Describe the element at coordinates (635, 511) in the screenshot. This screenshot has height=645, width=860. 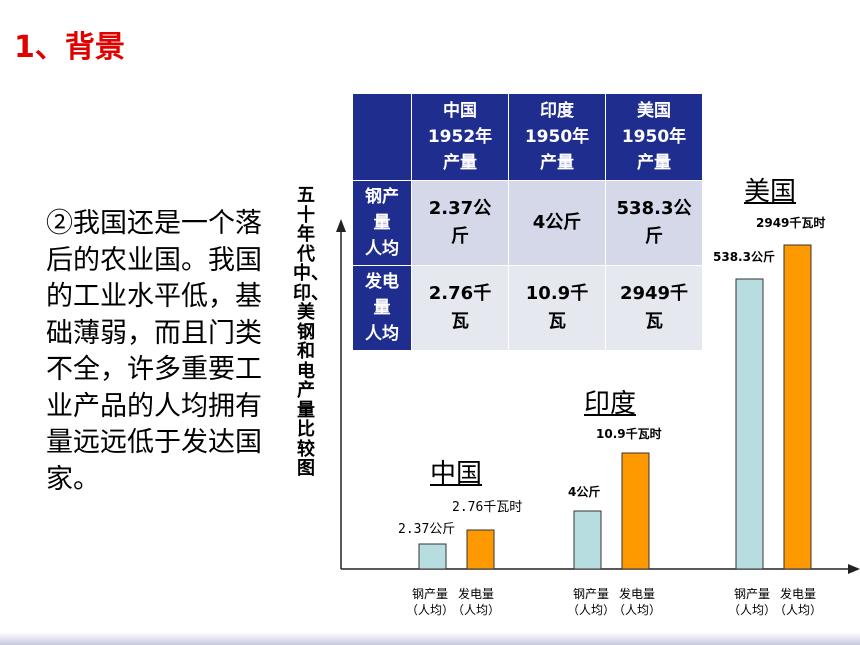
I see `bar-india-power` at that location.